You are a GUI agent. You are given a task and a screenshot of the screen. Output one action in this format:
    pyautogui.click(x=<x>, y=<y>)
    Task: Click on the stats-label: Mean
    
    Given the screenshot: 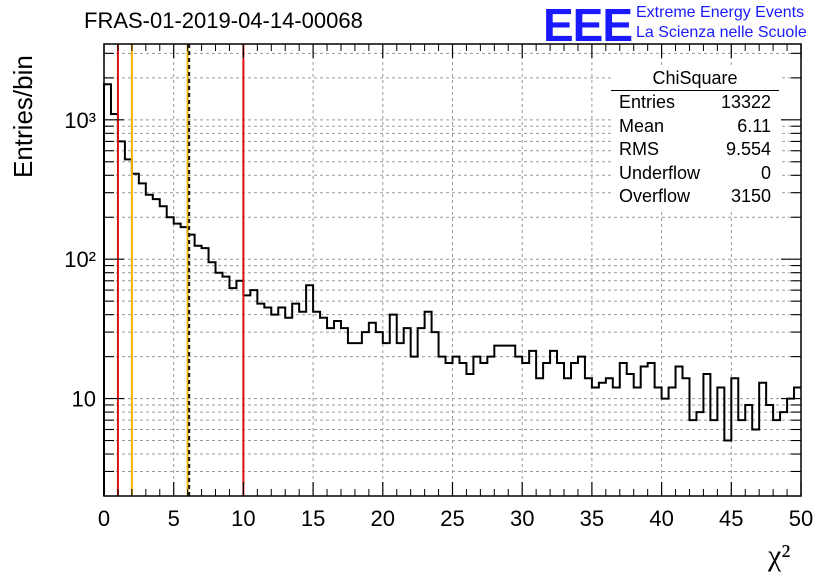 What is the action you would take?
    pyautogui.click(x=642, y=125)
    